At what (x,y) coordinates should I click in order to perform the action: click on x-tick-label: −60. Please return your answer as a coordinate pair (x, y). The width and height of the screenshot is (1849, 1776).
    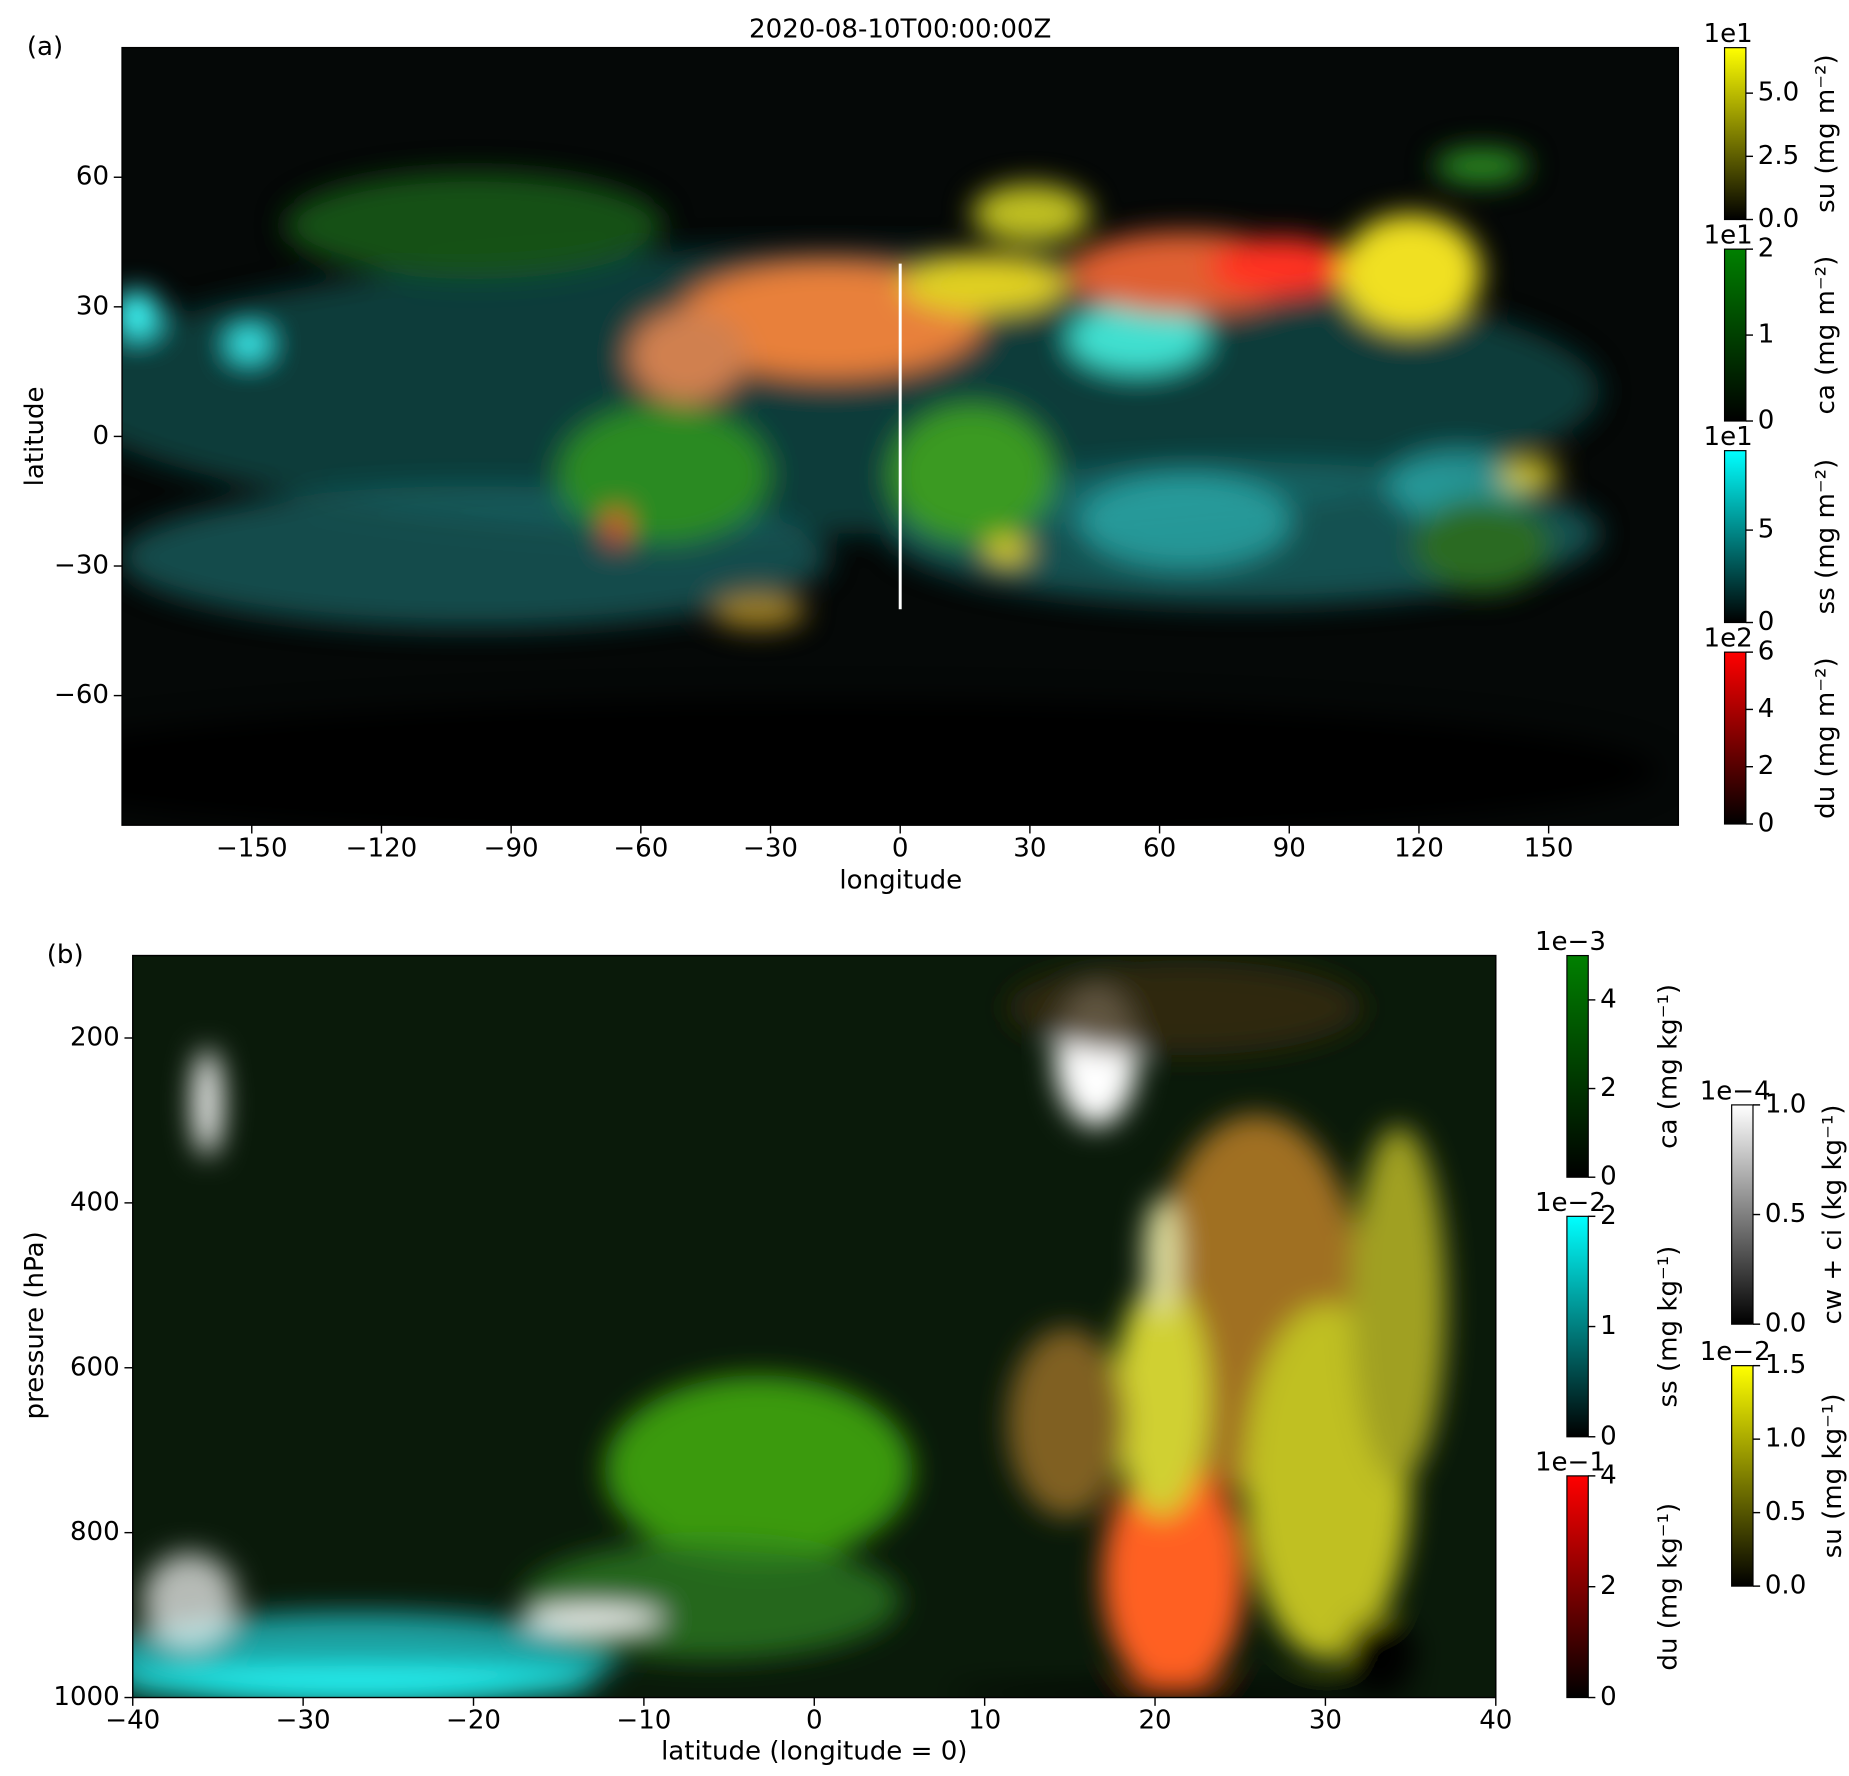
    Looking at the image, I should click on (640, 848).